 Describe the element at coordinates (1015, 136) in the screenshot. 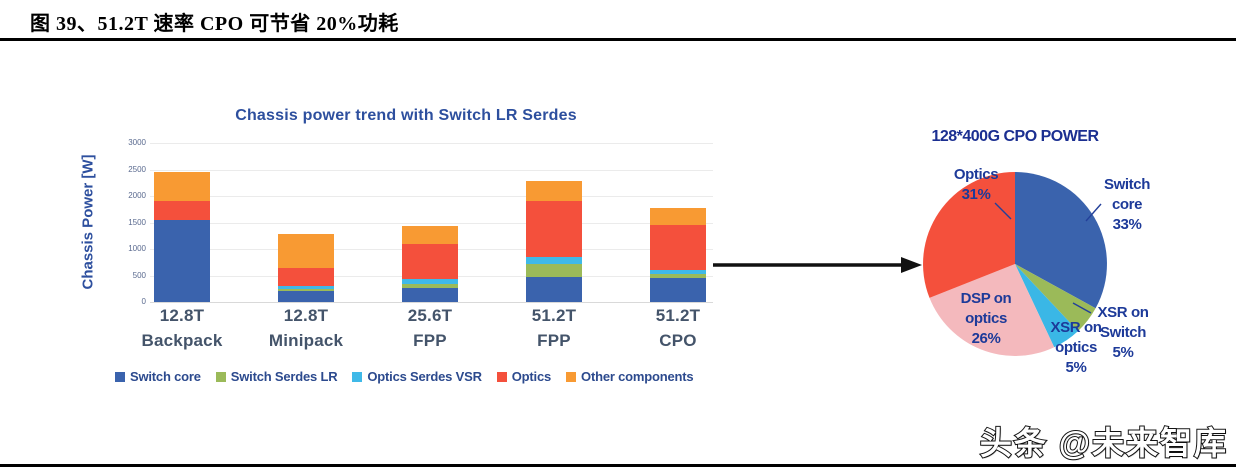

I see `pie-chart-title: 128*400G CPO POWER` at that location.